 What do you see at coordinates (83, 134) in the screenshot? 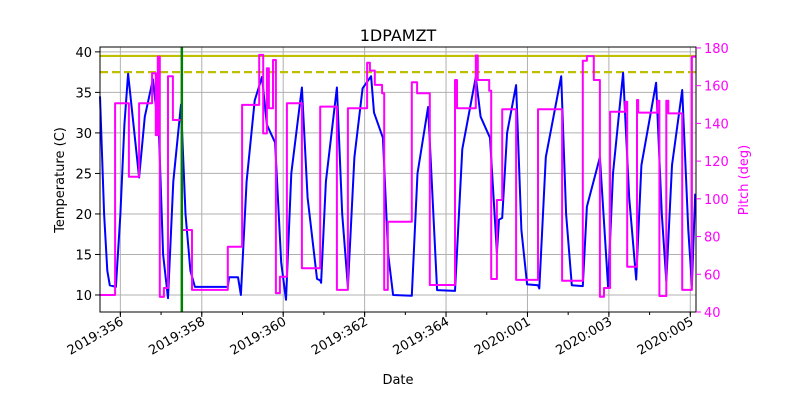
I see `y-tick-label: 30` at bounding box center [83, 134].